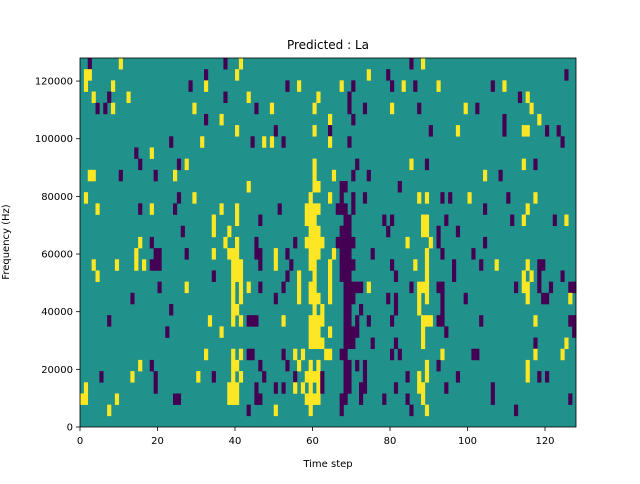  I want to click on y-tick-label: 20000, so click(57, 370).